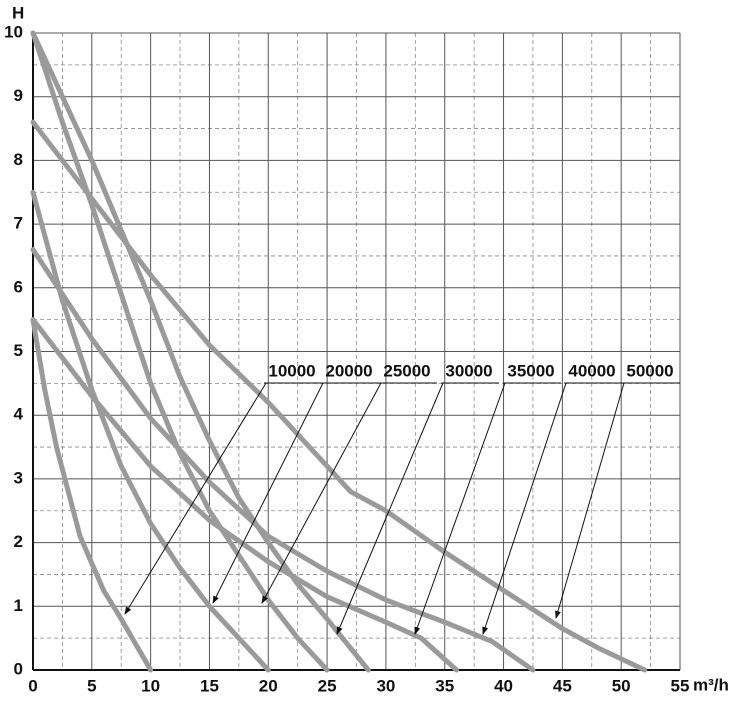 The height and width of the screenshot is (705, 744). I want to click on y-tick-label: 7, so click(18, 223).